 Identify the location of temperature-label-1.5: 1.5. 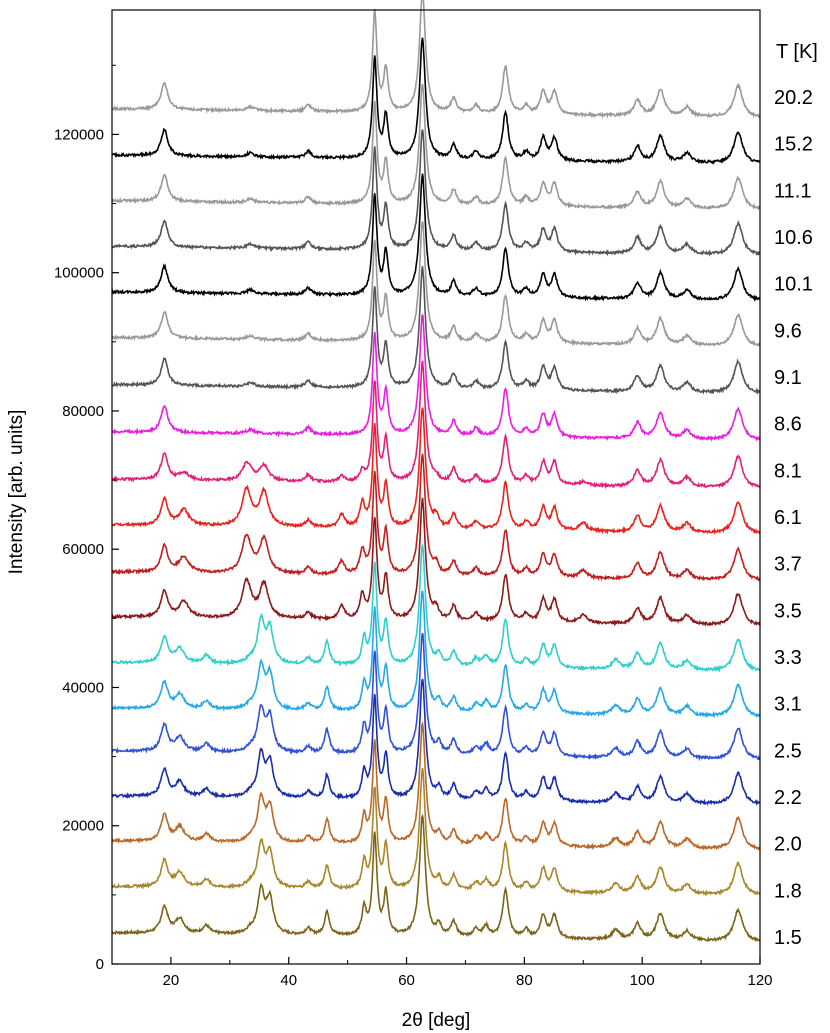
(788, 938).